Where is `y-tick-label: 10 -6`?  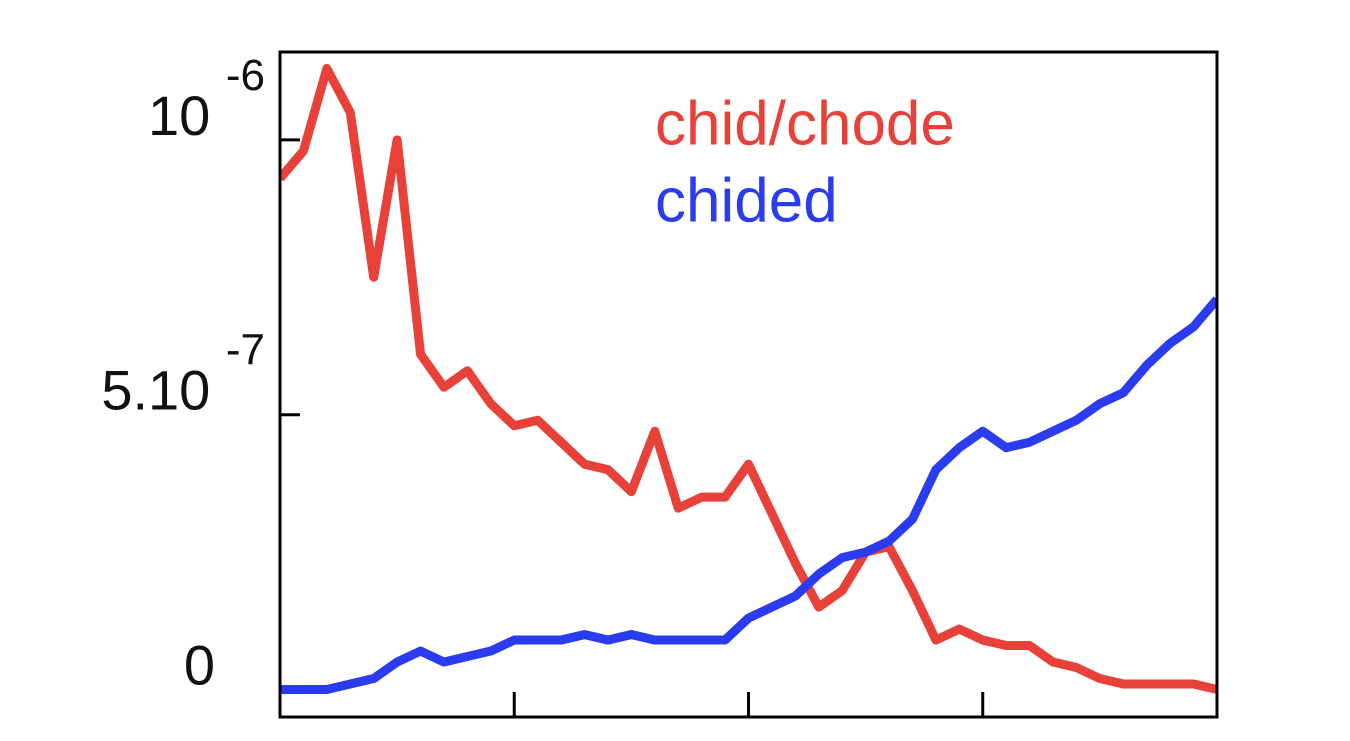 y-tick-label: 10 -6 is located at coordinates (206, 99).